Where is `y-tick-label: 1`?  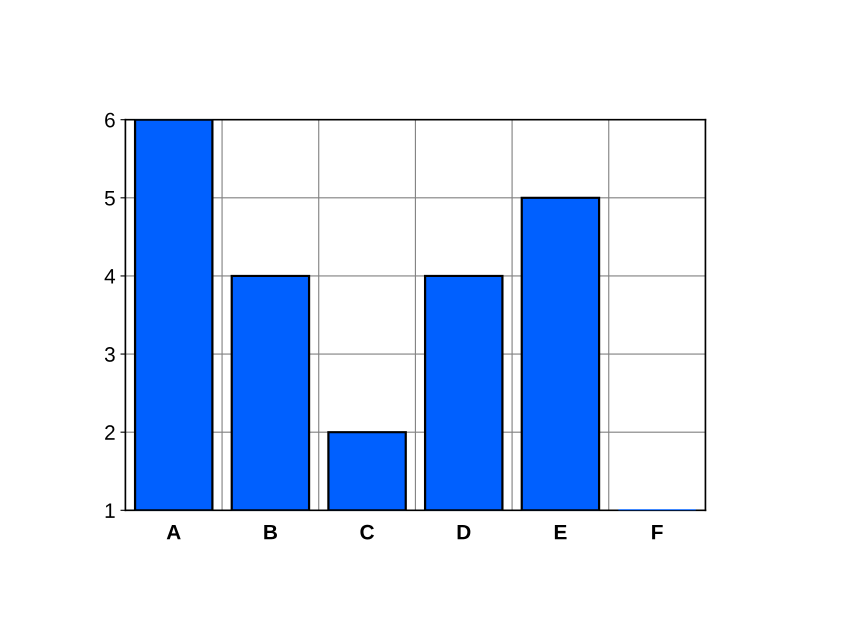
y-tick-label: 1 is located at coordinates (110, 511).